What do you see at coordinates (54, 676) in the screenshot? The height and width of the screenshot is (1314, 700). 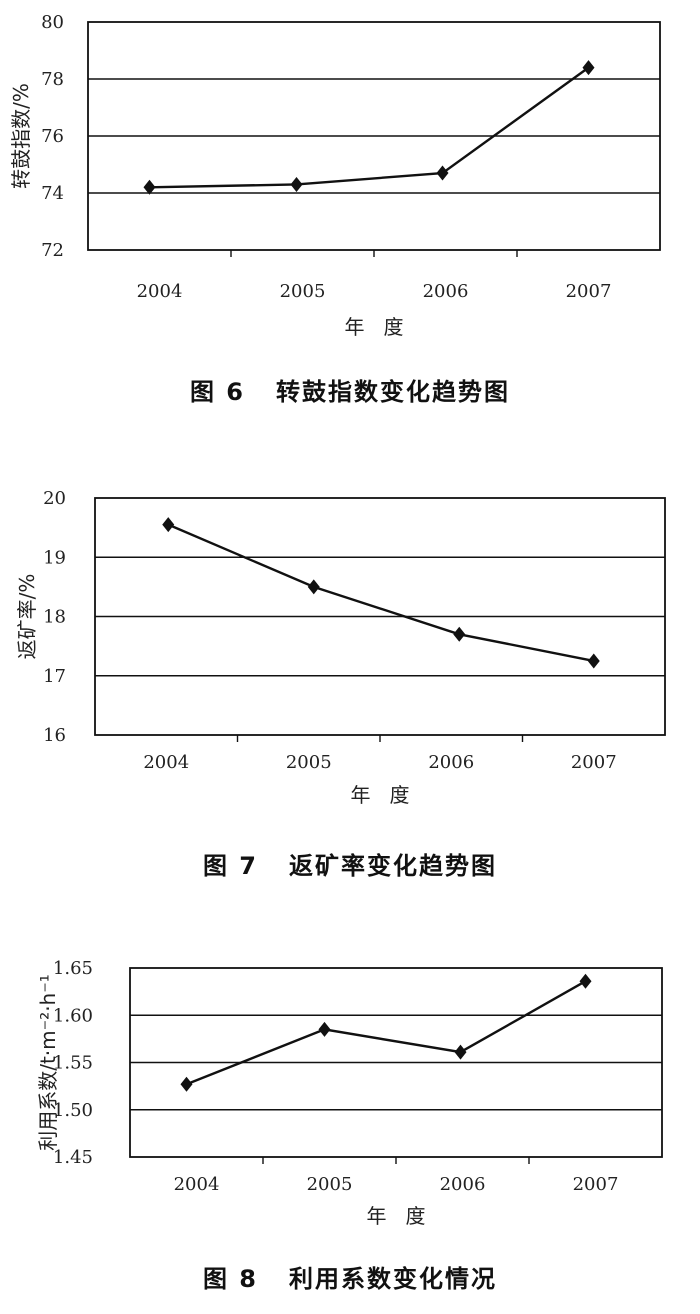 I see `y-tick-label: 17` at bounding box center [54, 676].